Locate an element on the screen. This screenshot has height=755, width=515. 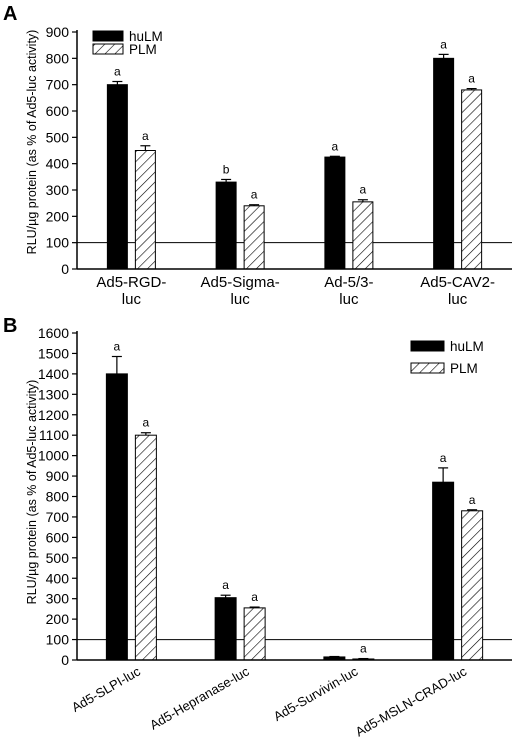
panel-a-letter: A is located at coordinates (10, 14).